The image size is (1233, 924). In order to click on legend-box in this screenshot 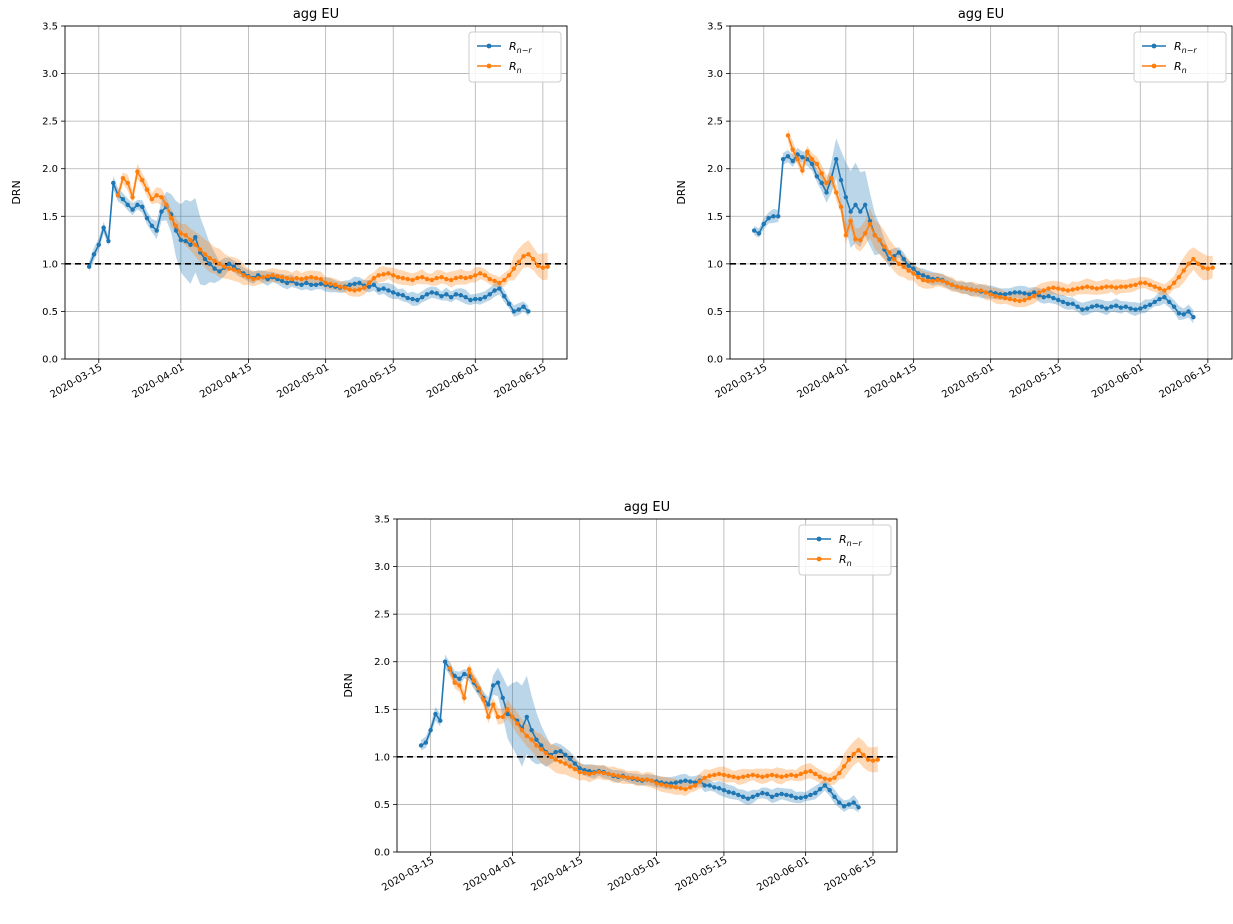, I will do `click(845, 550)`.